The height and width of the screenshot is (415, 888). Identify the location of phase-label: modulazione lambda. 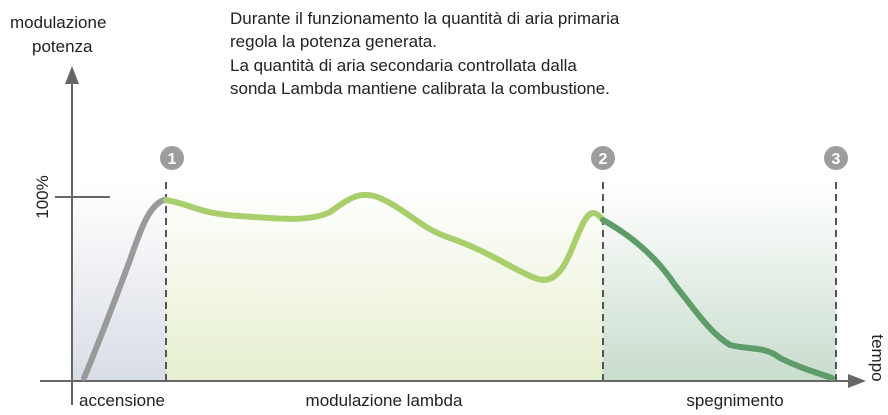
(384, 400).